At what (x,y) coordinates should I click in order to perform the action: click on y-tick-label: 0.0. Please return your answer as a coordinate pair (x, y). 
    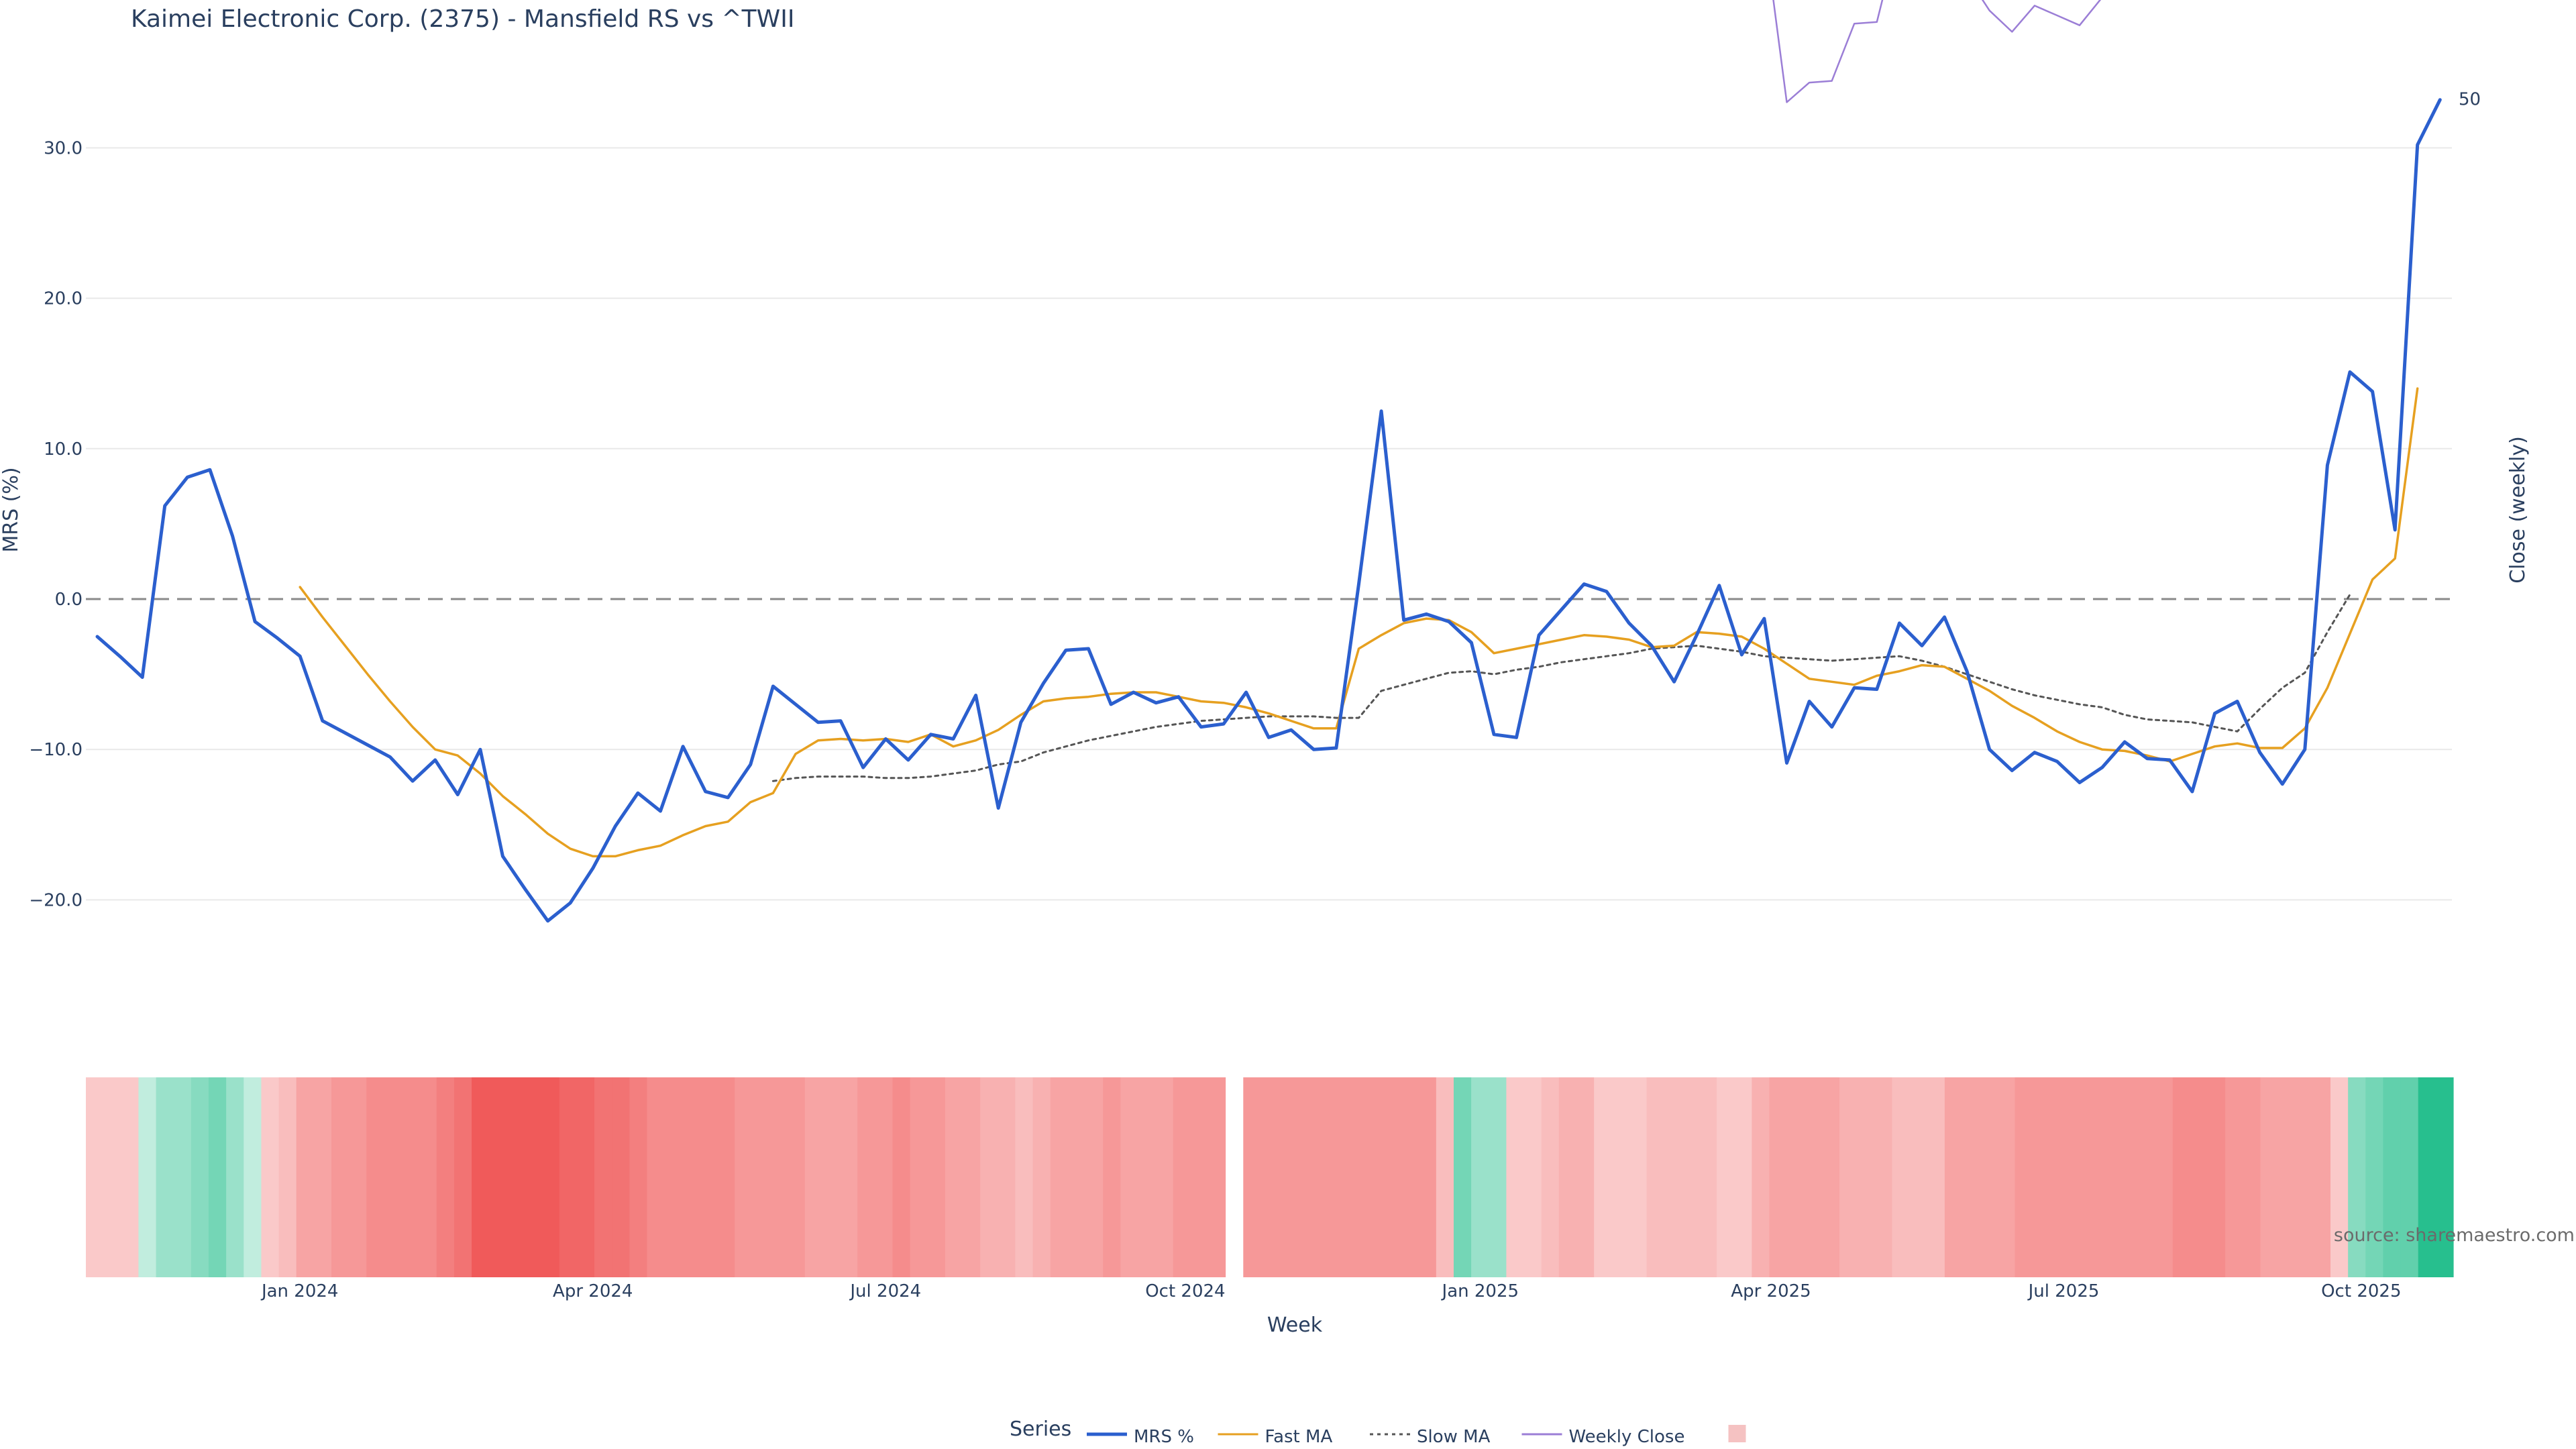
    Looking at the image, I should click on (69, 600).